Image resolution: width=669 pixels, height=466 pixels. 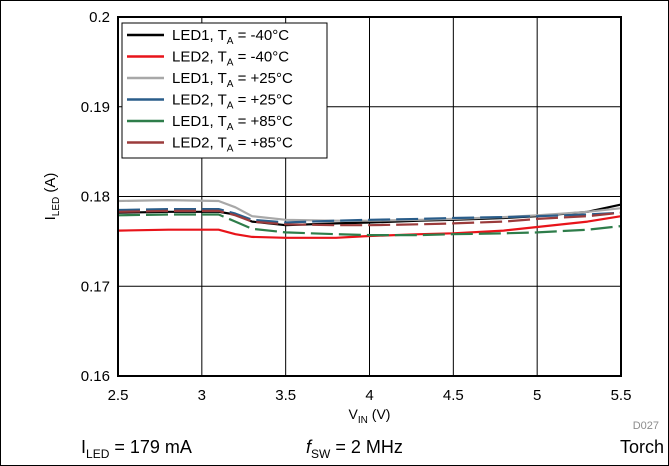 What do you see at coordinates (232, 80) in the screenshot?
I see `legend-label-3: LED1, TA = +25°C` at bounding box center [232, 80].